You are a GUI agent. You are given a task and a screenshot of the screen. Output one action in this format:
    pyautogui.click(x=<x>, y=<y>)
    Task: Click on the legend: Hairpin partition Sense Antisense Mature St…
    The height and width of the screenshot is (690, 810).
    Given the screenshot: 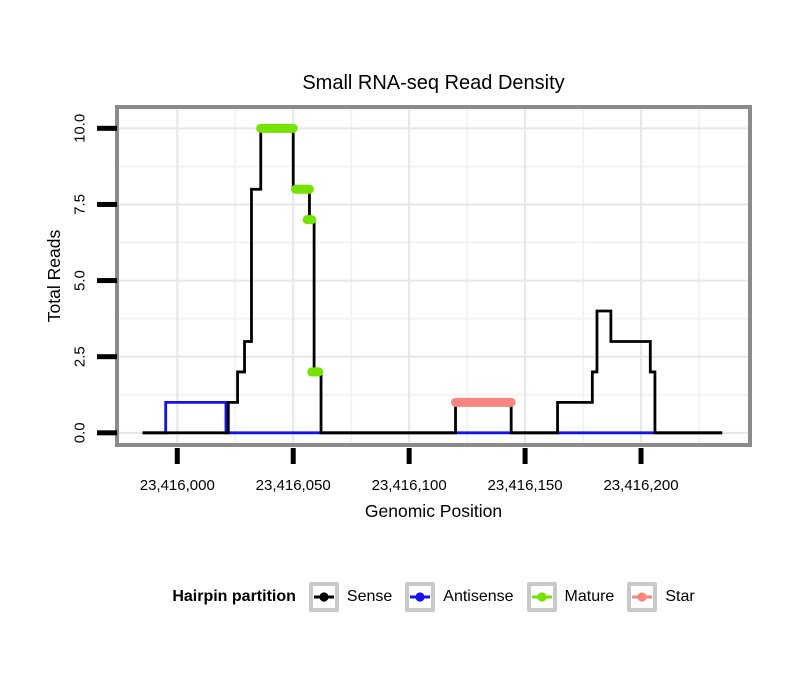 What is the action you would take?
    pyautogui.click(x=433, y=597)
    